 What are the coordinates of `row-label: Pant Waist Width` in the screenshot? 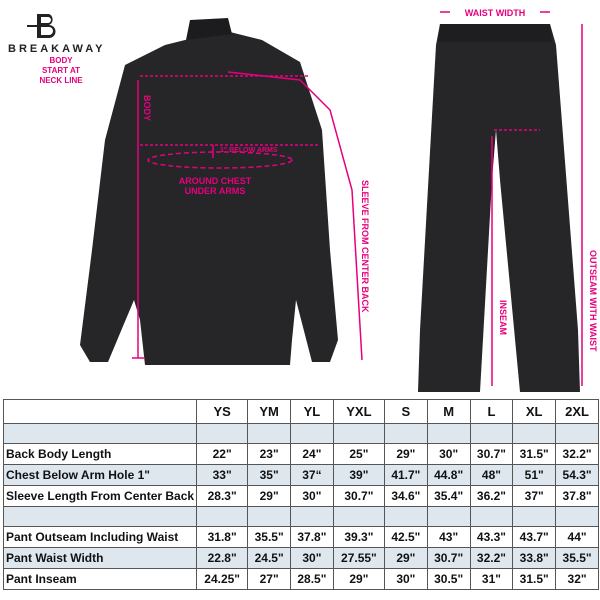 It's located at (100, 558).